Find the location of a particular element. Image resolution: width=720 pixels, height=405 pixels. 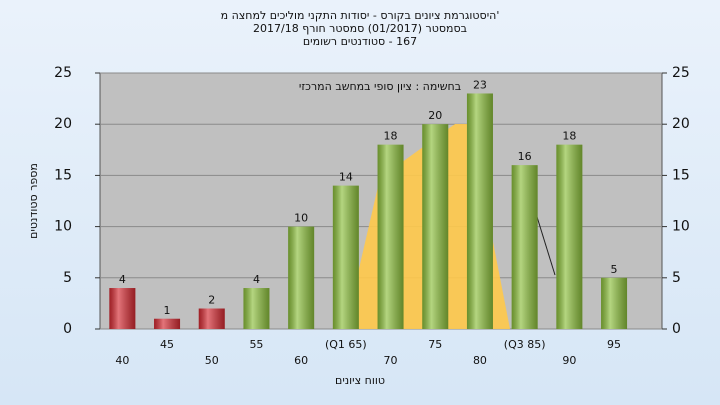

value-label: 23 is located at coordinates (480, 84).